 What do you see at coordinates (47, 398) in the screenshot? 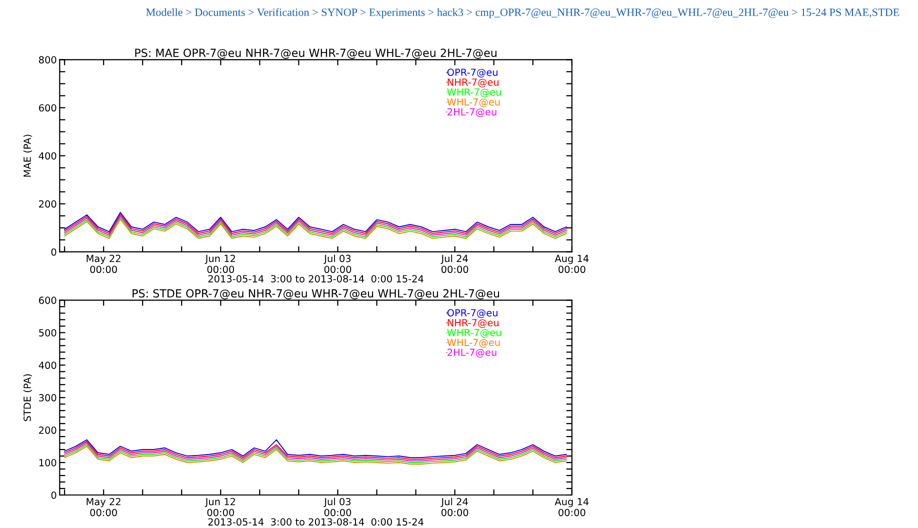
I see `y-tick-label: 300` at bounding box center [47, 398].